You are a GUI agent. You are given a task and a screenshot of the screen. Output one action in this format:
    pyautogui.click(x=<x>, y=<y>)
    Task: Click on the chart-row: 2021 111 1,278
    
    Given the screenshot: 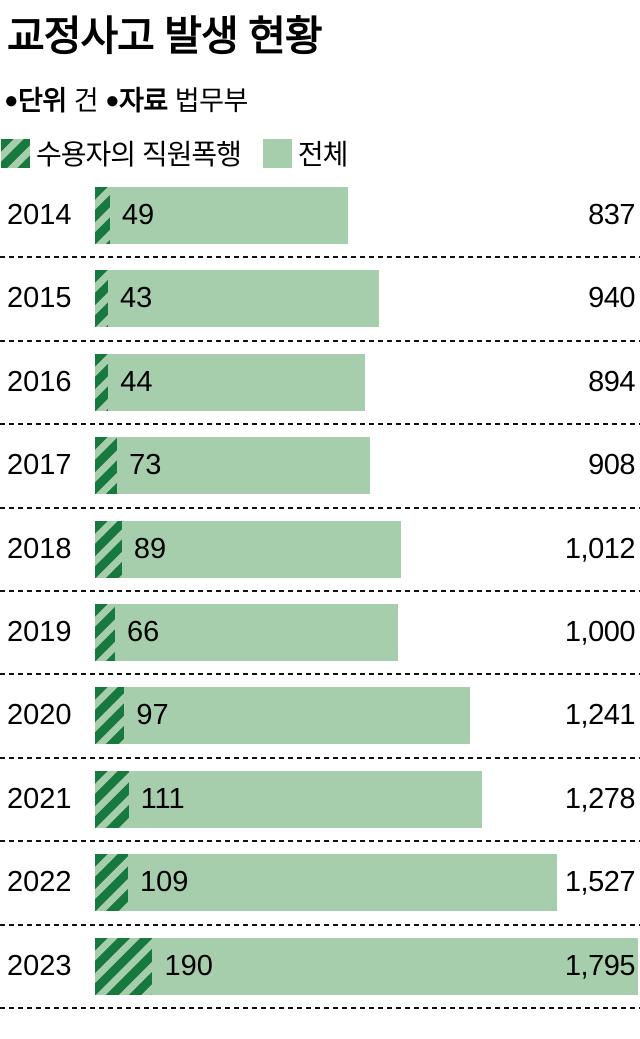 What is the action you would take?
    pyautogui.click(x=320, y=801)
    